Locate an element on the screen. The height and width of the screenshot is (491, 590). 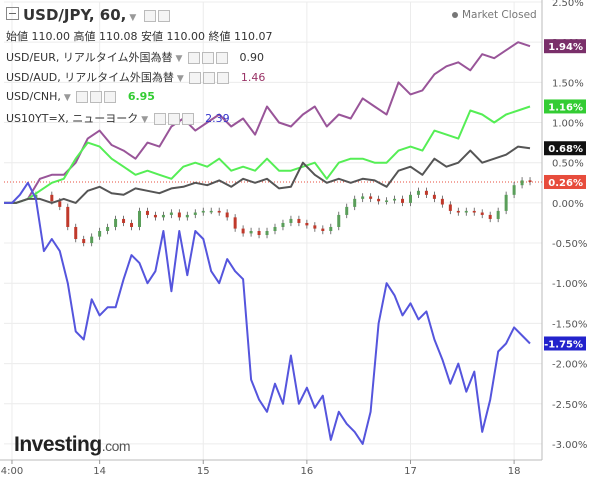
overlay-name: USD/EUR, リアルタイム外国為替 is located at coordinates (89, 57).